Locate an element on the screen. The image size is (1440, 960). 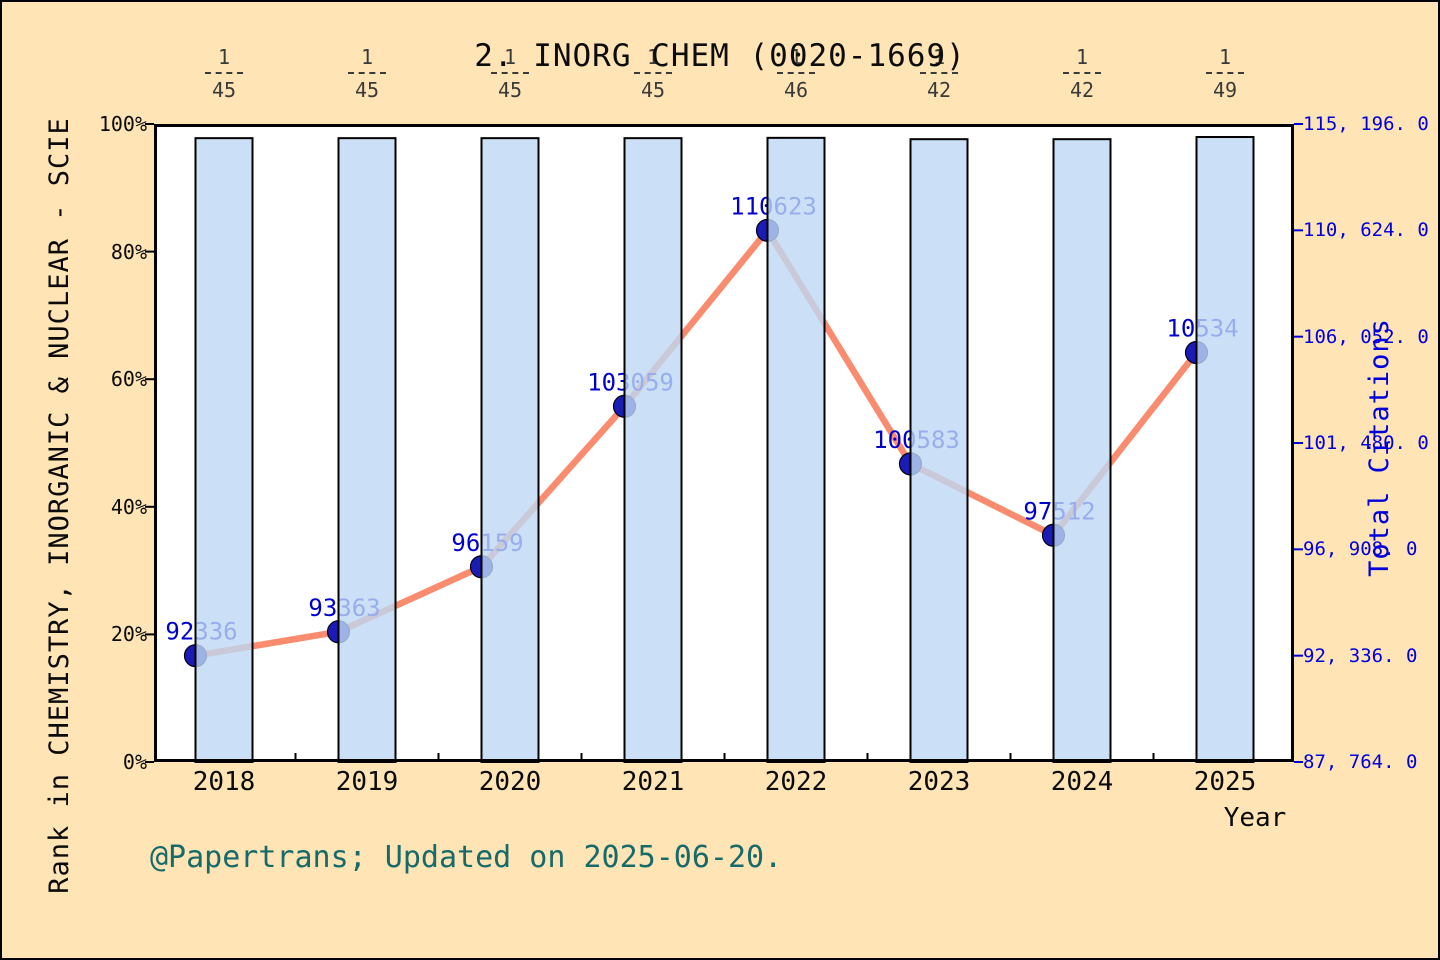
right-axis-tick-label: 92, 336. 0 is located at coordinates (1360, 655).